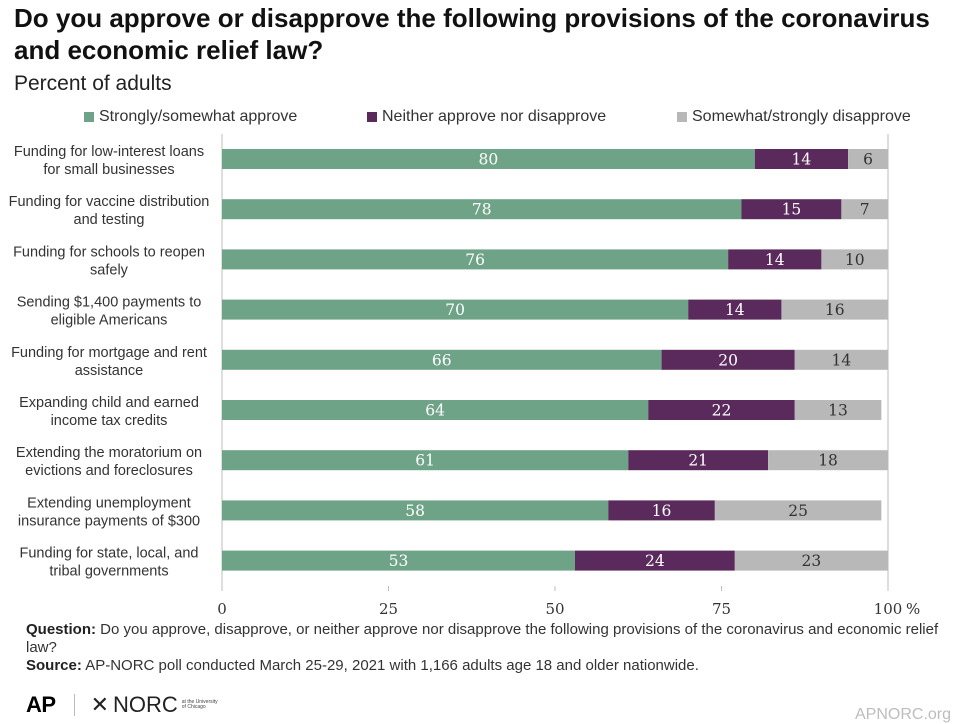 This screenshot has width=978, height=724. I want to click on data-label: 70, so click(455, 310).